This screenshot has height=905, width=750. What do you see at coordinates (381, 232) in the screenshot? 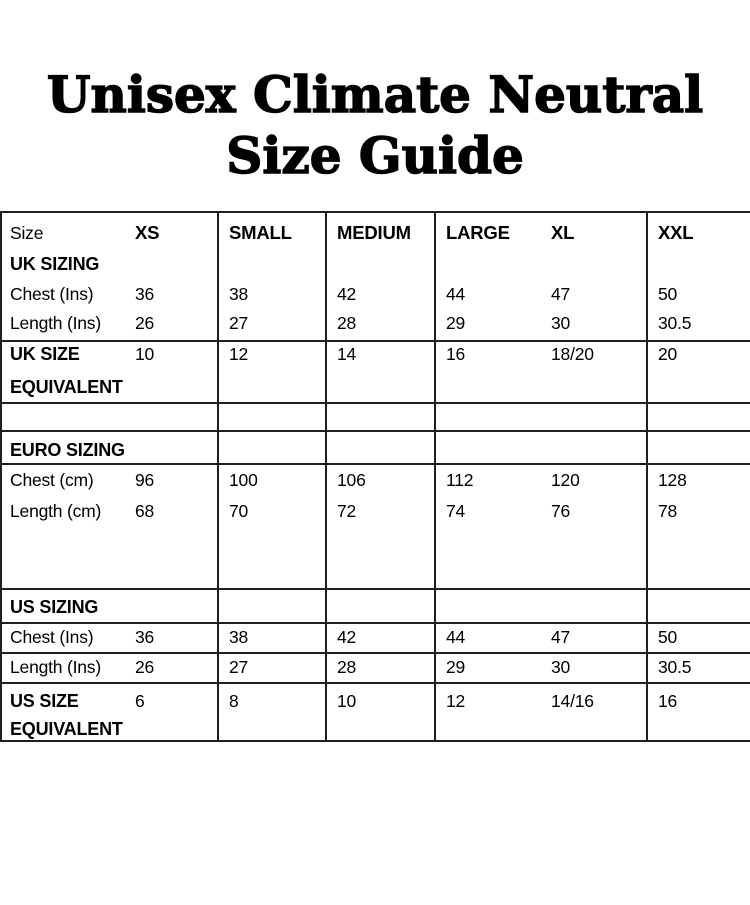
I see `header-medium: MEDIUM` at bounding box center [381, 232].